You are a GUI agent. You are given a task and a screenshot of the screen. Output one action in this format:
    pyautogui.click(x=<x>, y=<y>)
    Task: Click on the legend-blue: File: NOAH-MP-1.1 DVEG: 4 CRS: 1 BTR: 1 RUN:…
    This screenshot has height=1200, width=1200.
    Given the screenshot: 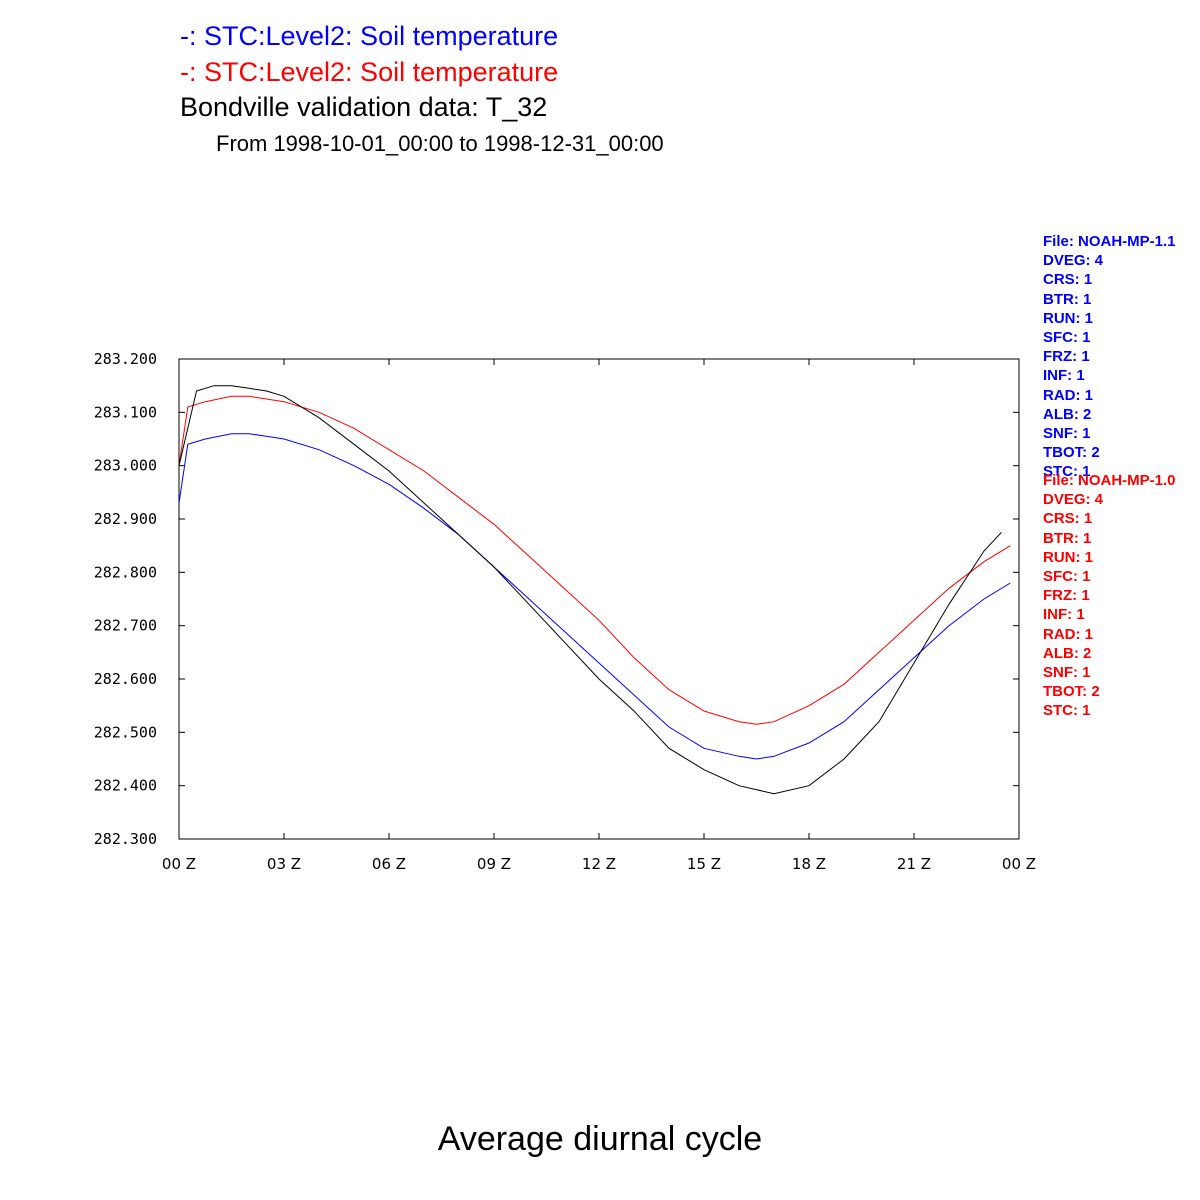 What is the action you would take?
    pyautogui.click(x=1109, y=357)
    